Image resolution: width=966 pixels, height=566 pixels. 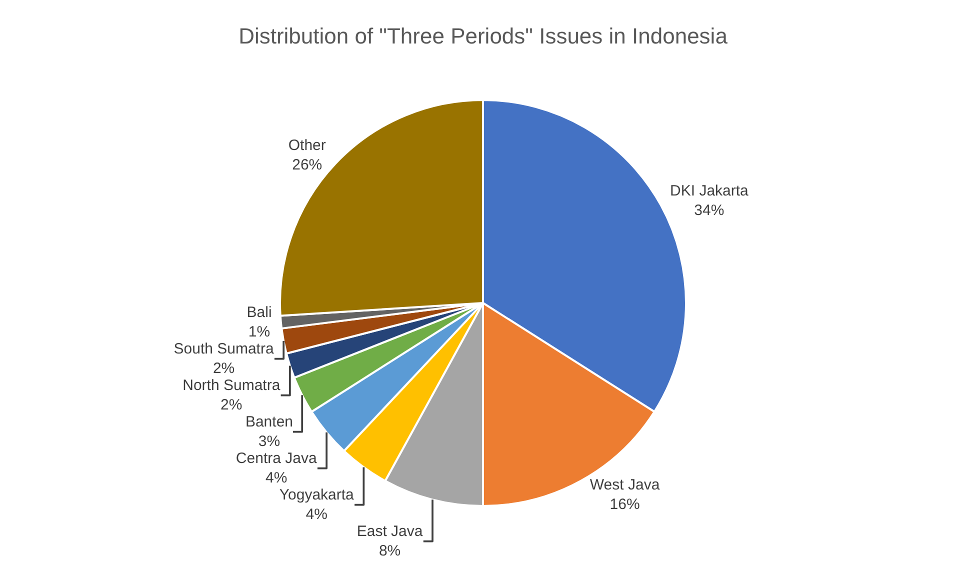 What do you see at coordinates (317, 495) in the screenshot?
I see `slice-label: Yogyakarta` at bounding box center [317, 495].